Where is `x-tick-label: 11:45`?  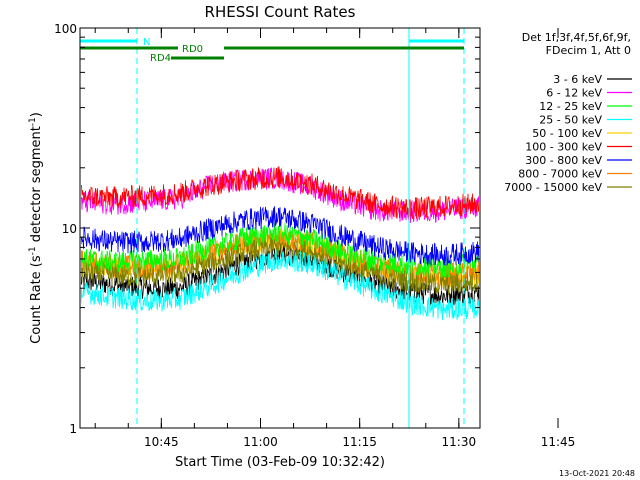 x-tick-label: 11:45 is located at coordinates (558, 442).